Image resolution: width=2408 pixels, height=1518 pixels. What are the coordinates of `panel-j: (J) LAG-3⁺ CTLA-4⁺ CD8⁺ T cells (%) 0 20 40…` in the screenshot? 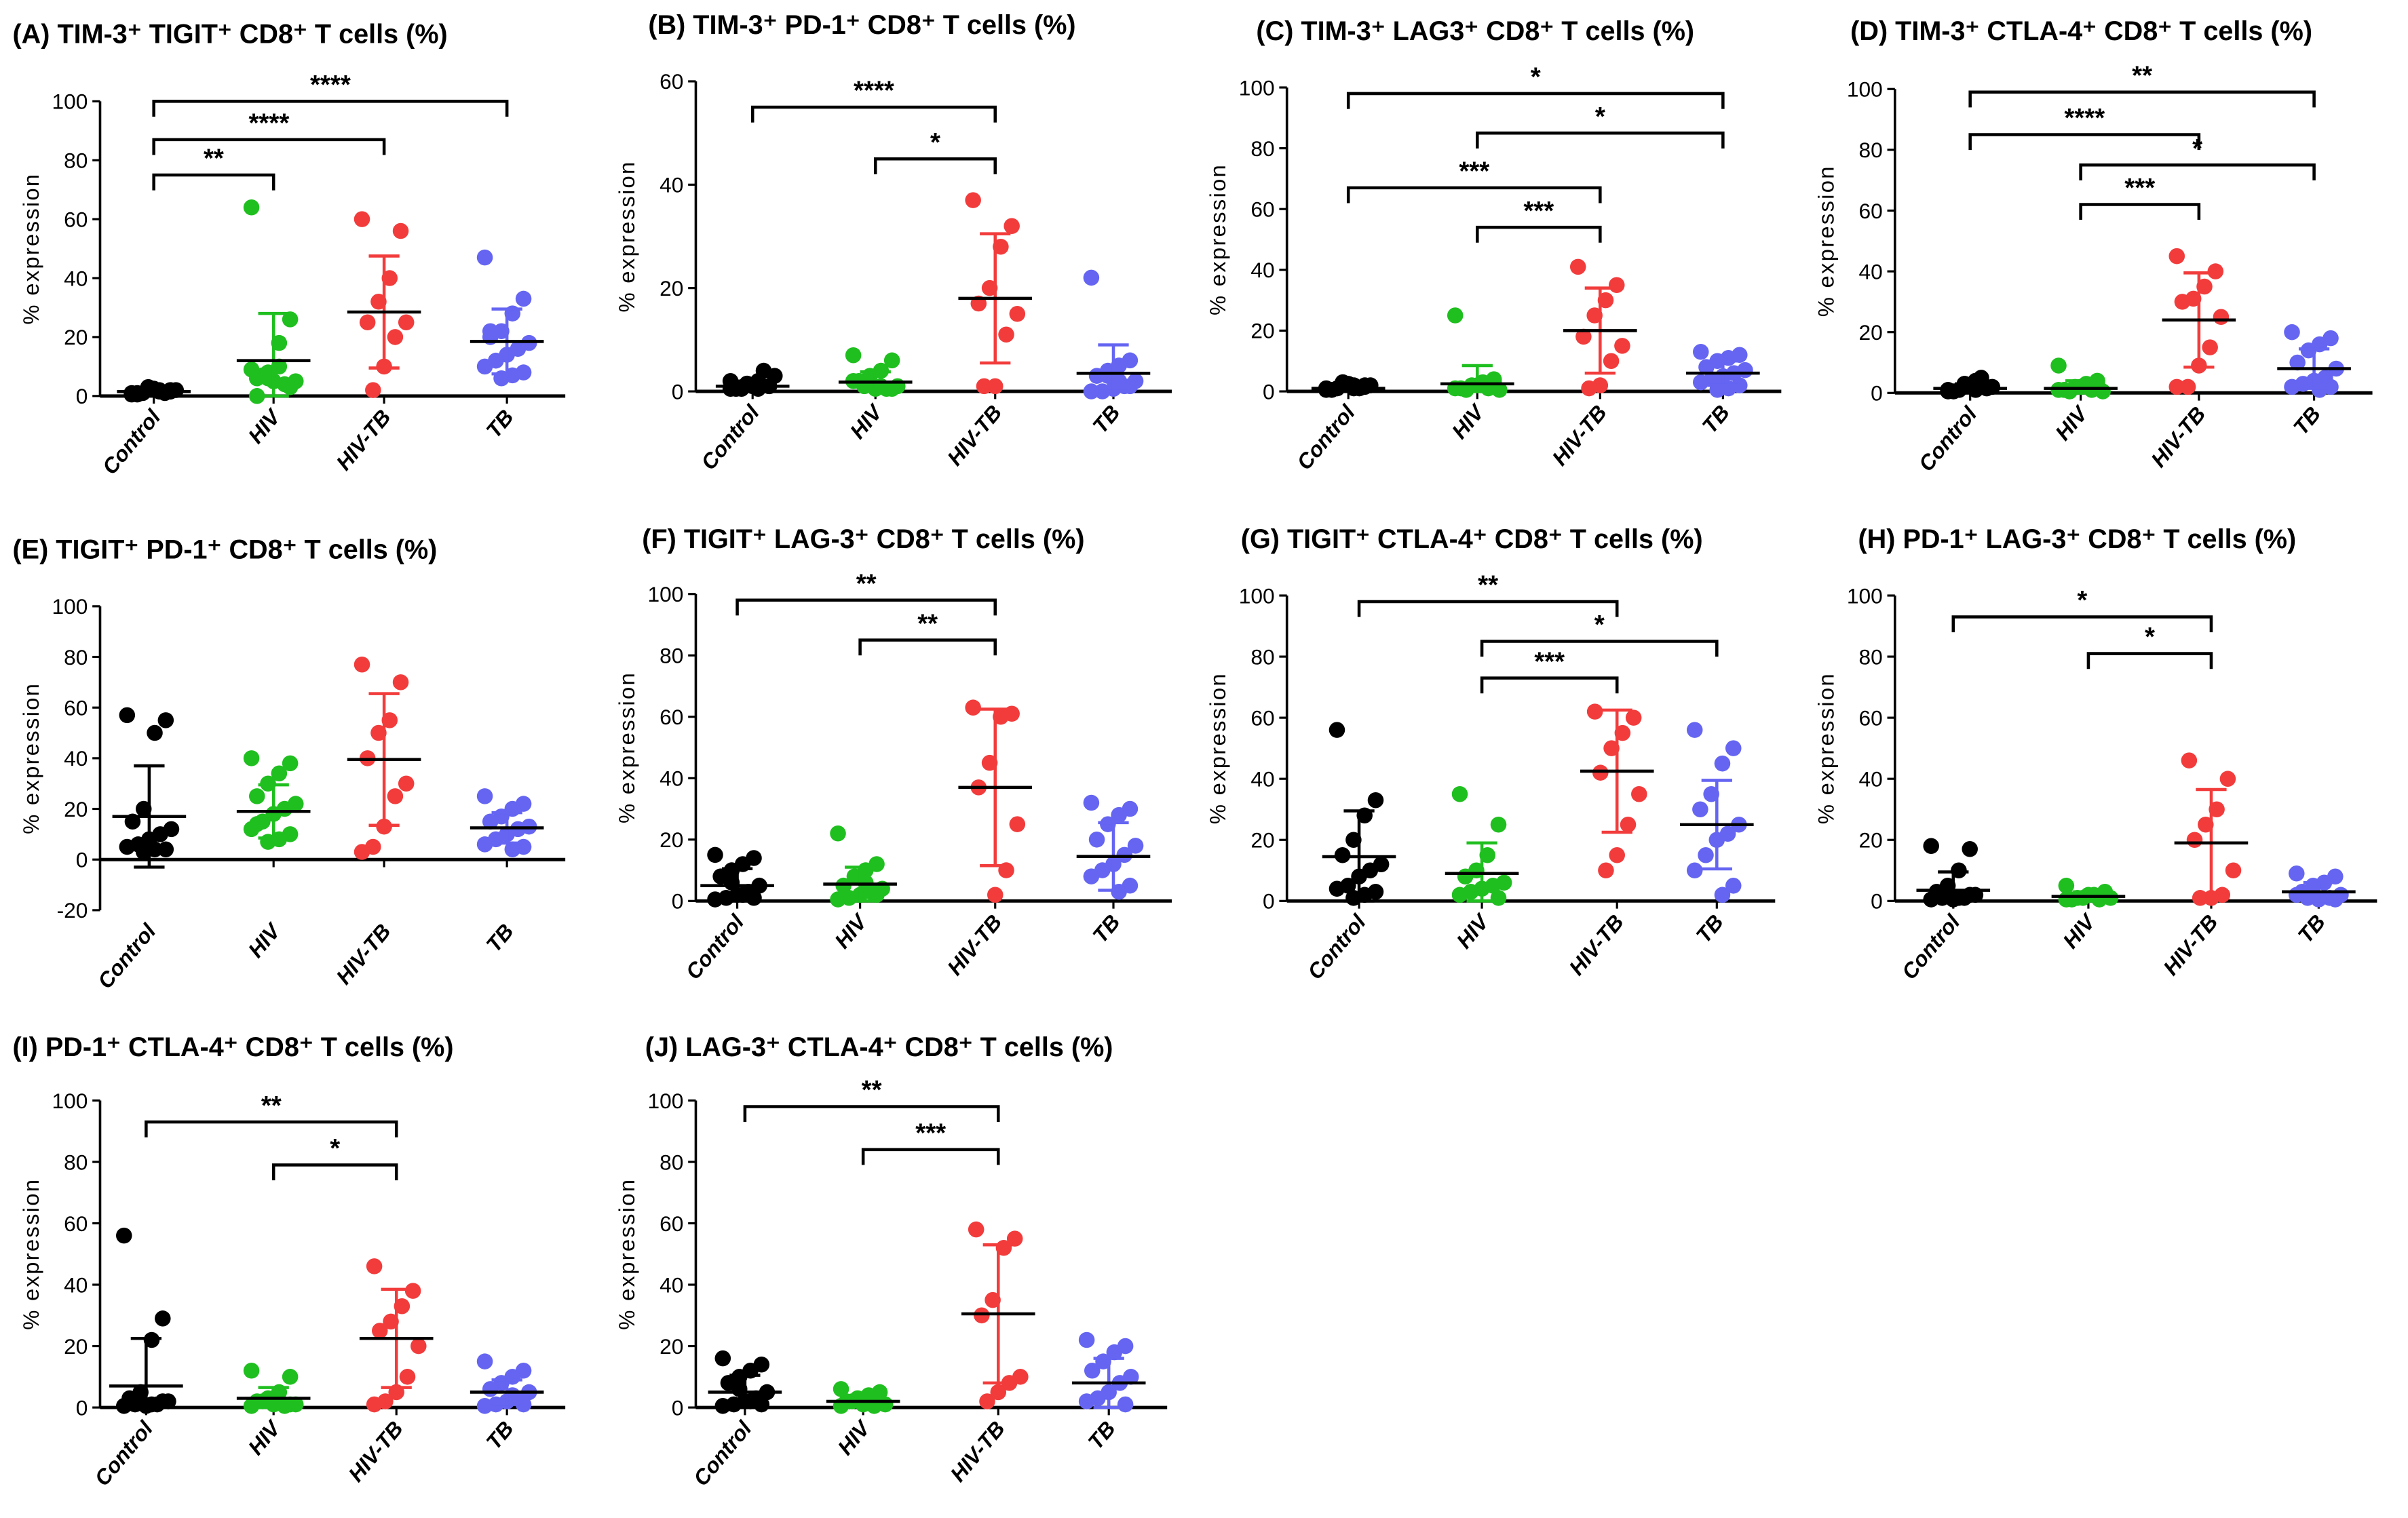 It's located at (891, 1261).